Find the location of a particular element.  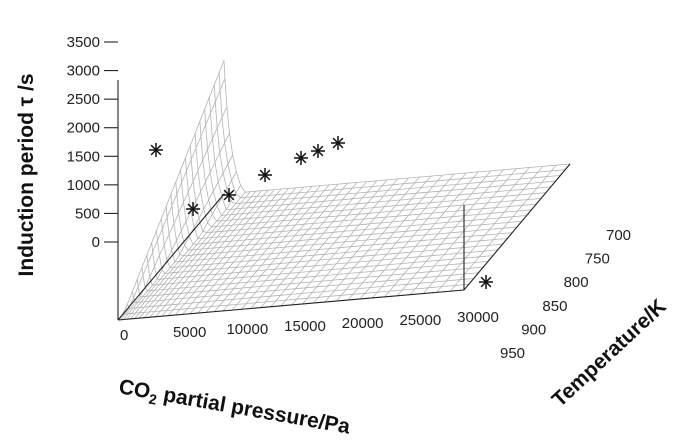

x-tick-label: 30000 is located at coordinates (478, 317).